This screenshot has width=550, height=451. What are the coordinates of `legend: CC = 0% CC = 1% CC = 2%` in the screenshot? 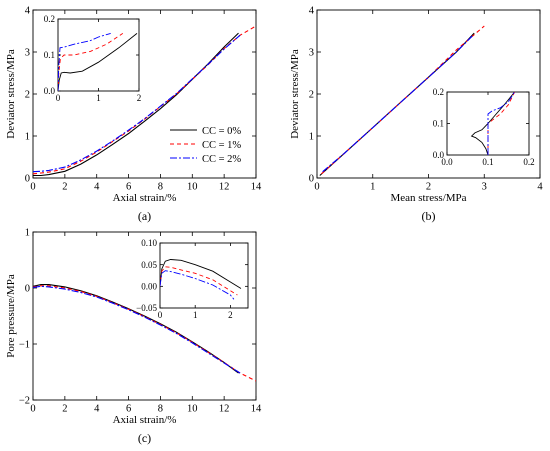 It's located at (205, 145).